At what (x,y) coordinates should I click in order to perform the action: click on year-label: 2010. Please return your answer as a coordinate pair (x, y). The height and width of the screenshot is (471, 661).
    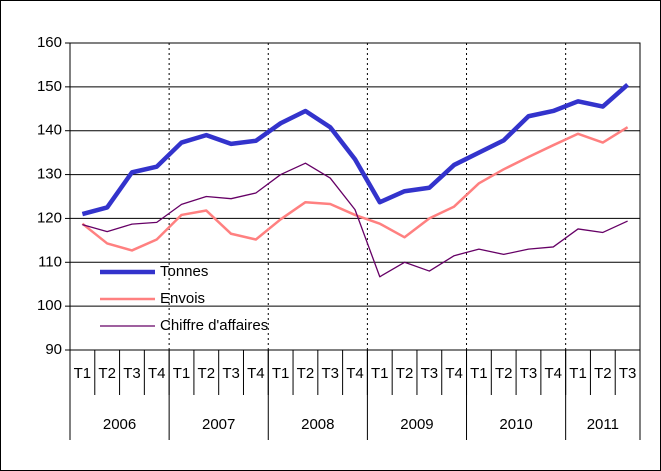
    Looking at the image, I should click on (515, 424).